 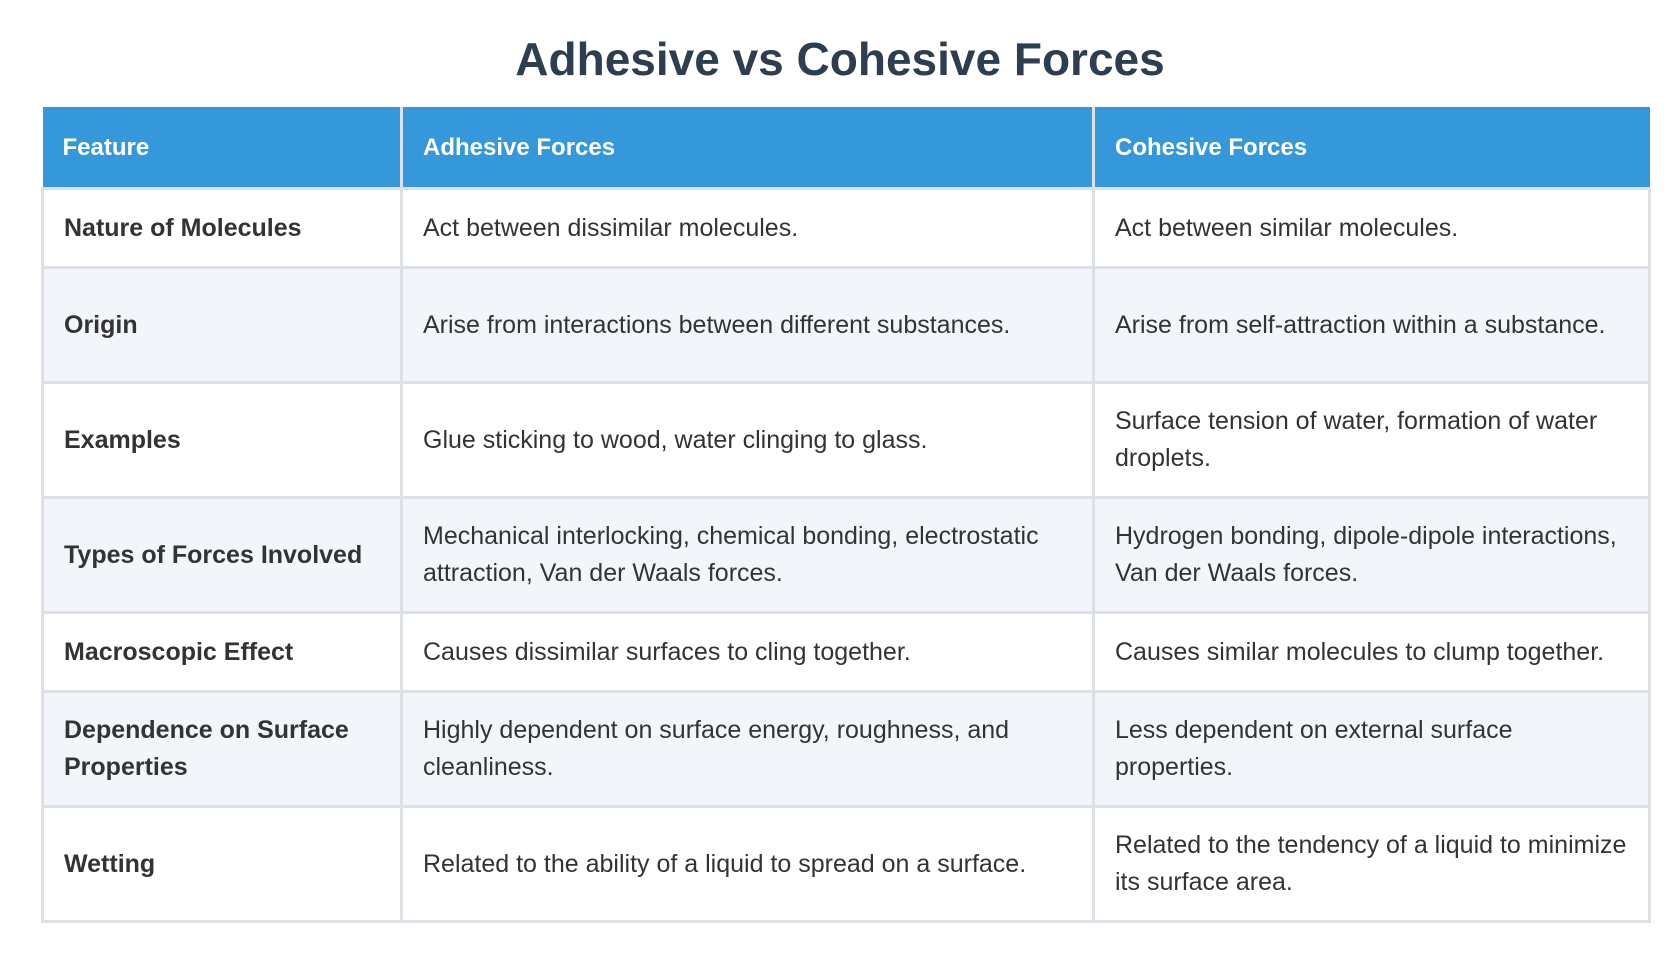 What do you see at coordinates (222, 148) in the screenshot?
I see `header-feature: Feature` at bounding box center [222, 148].